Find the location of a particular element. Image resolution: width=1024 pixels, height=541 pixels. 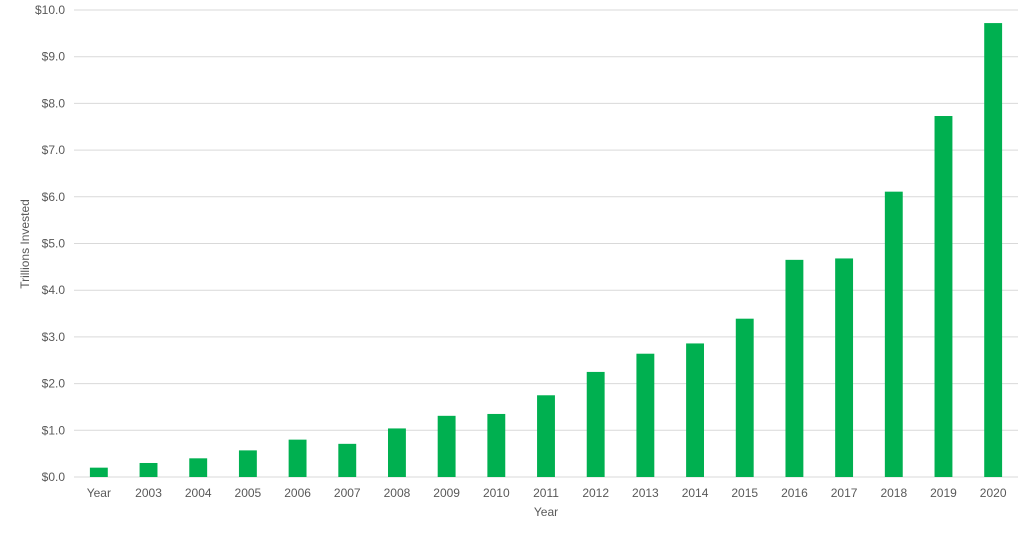

x-tick-label: 2004 is located at coordinates (198, 493).